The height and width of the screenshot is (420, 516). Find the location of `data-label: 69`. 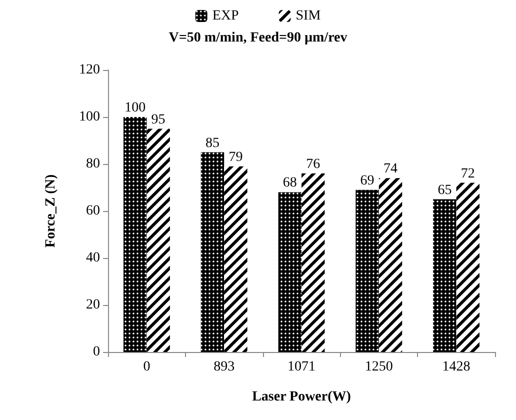

data-label: 69 is located at coordinates (367, 180).